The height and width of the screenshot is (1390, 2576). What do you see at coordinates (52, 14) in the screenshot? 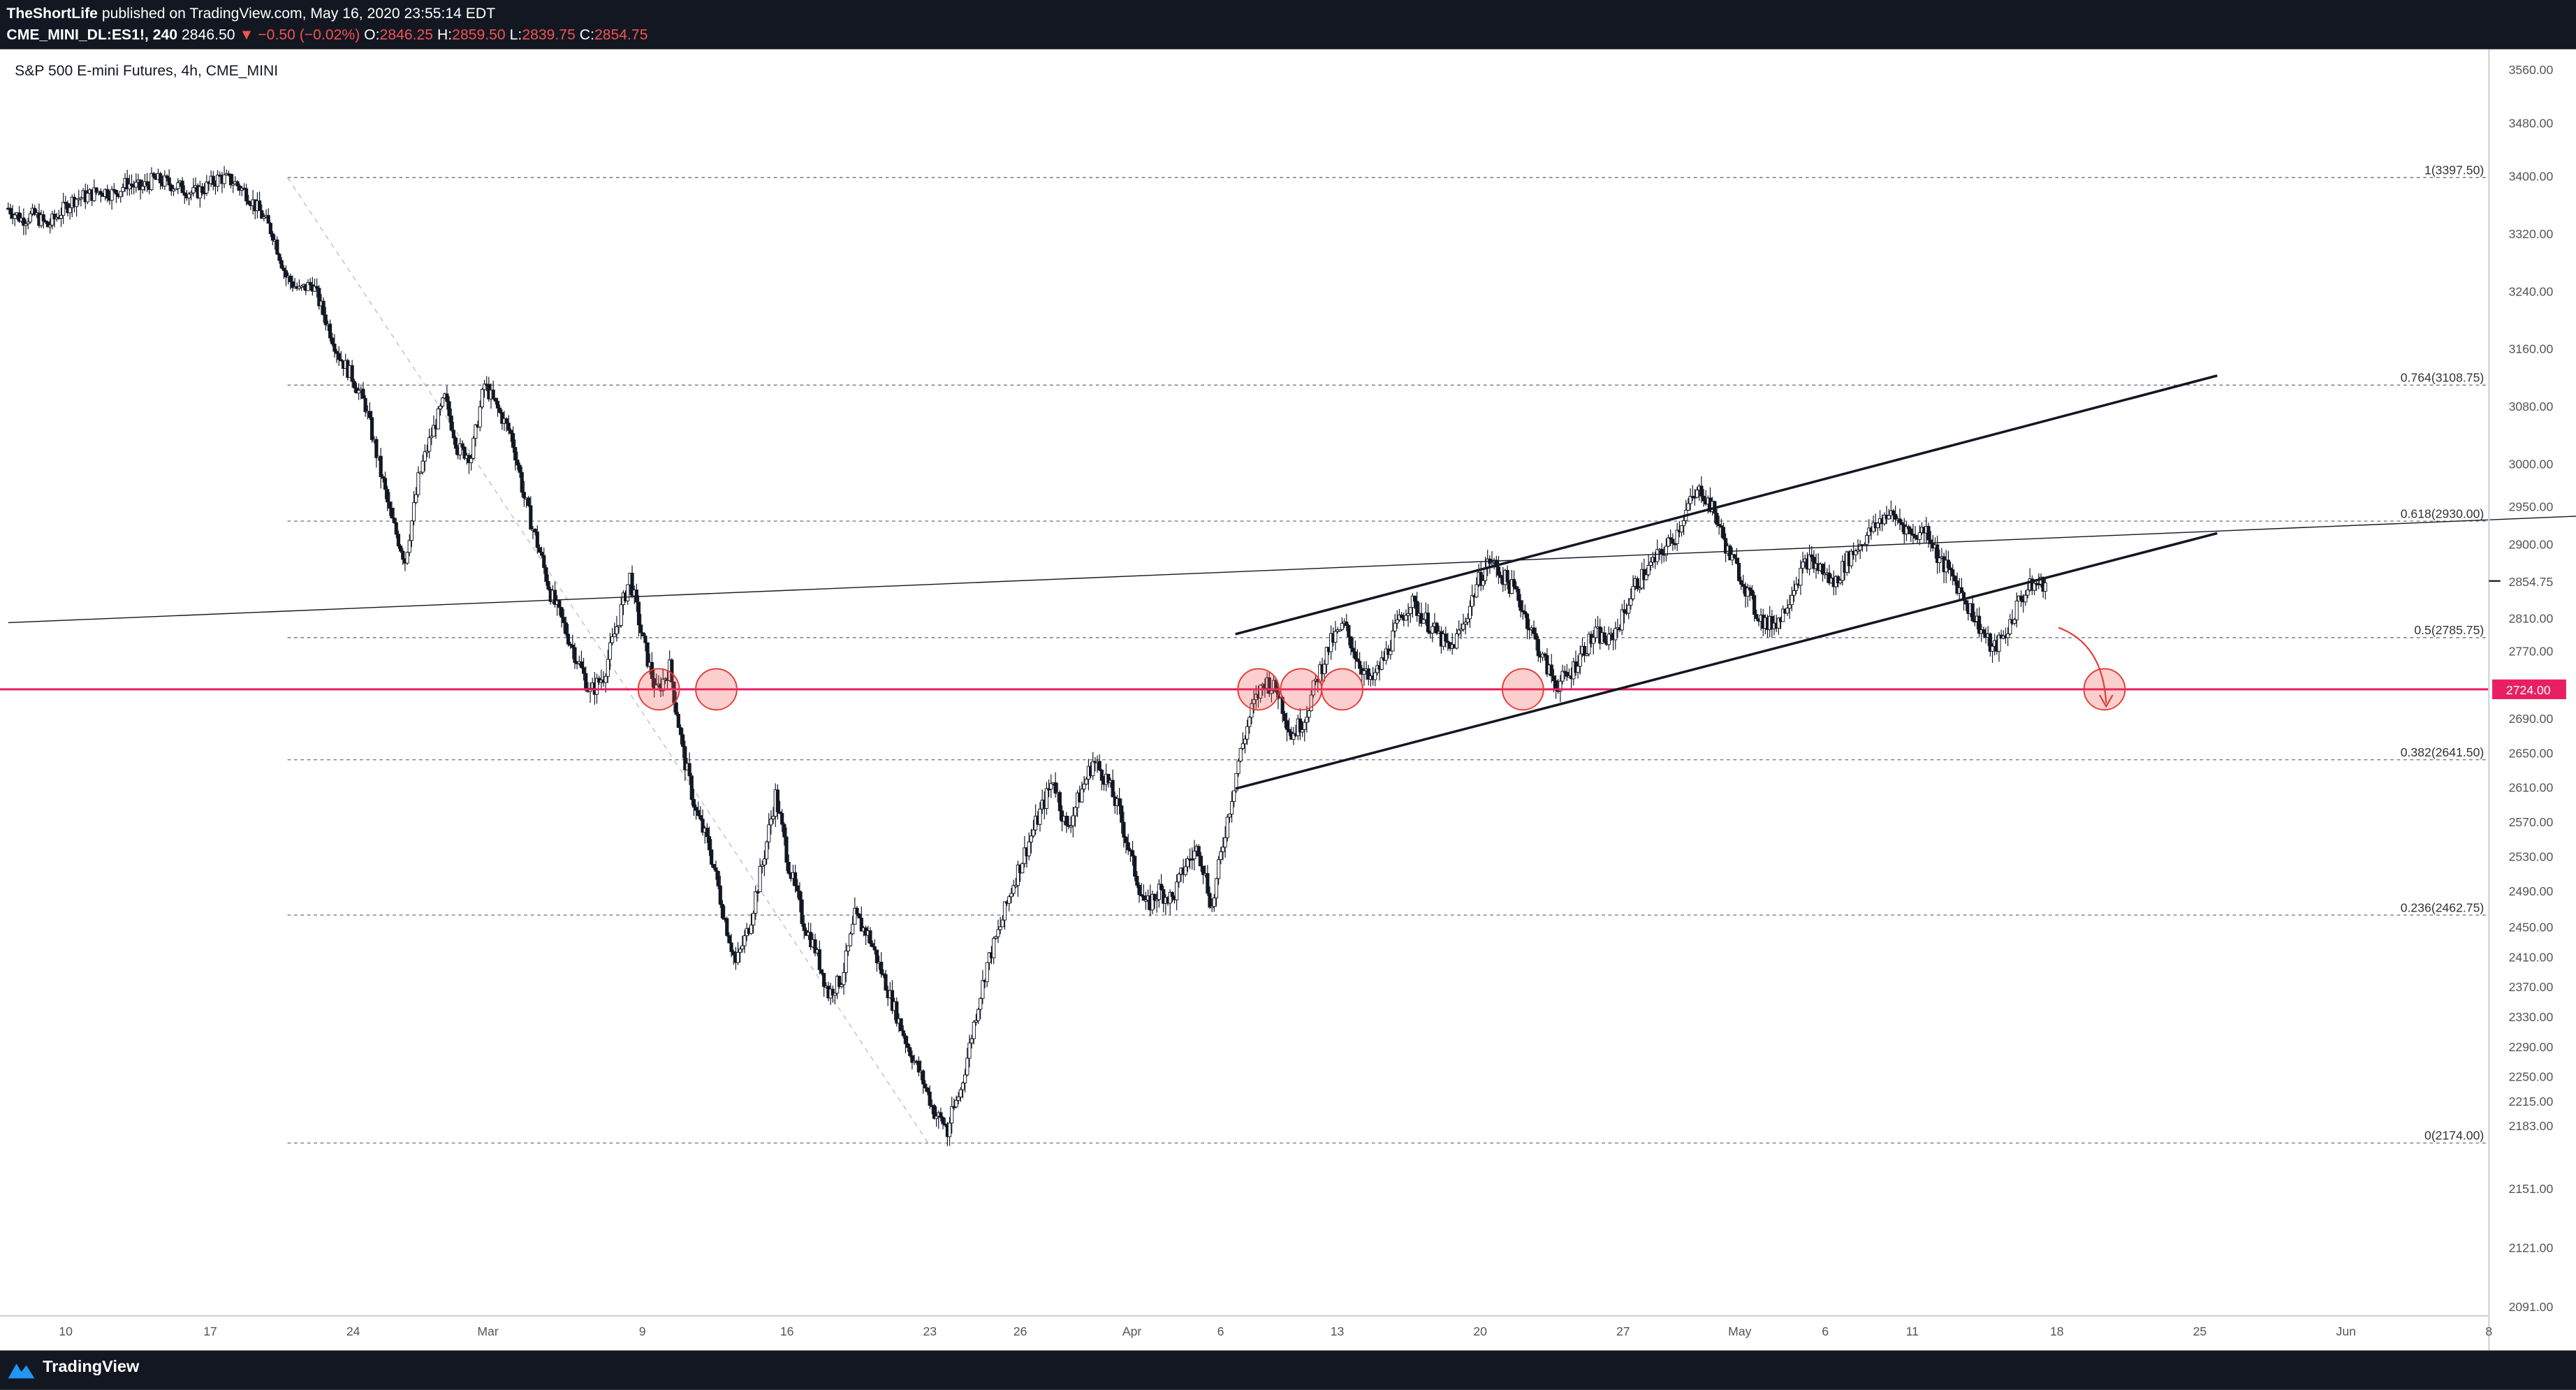
I see `author-name: TheShortLife` at bounding box center [52, 14].